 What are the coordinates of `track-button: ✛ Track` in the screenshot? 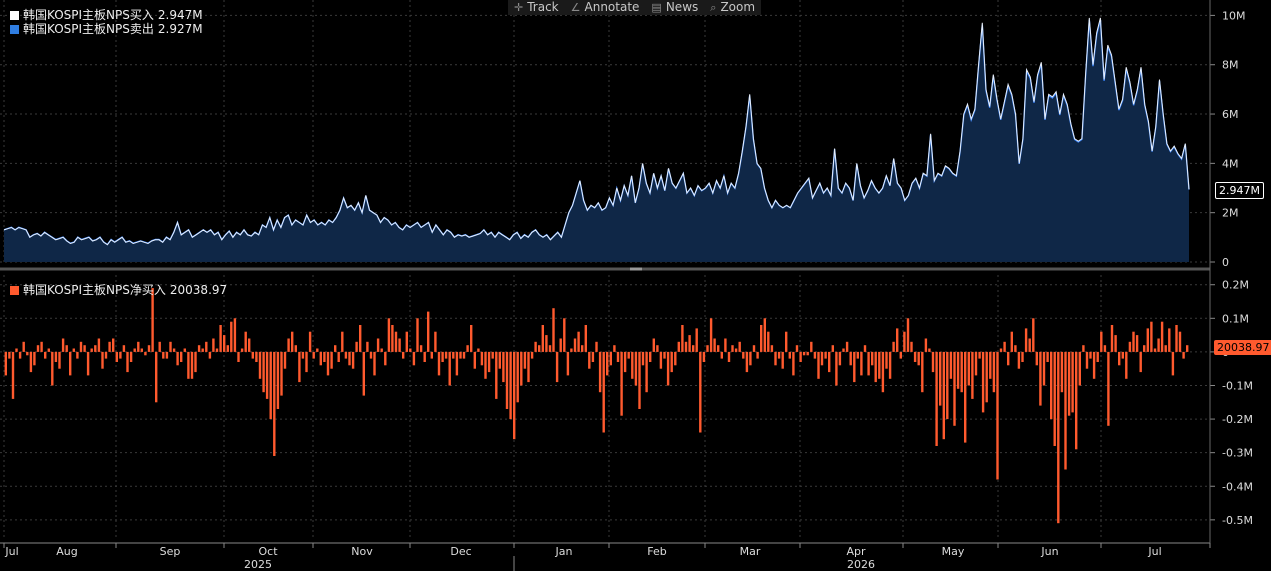 It's located at (536, 7).